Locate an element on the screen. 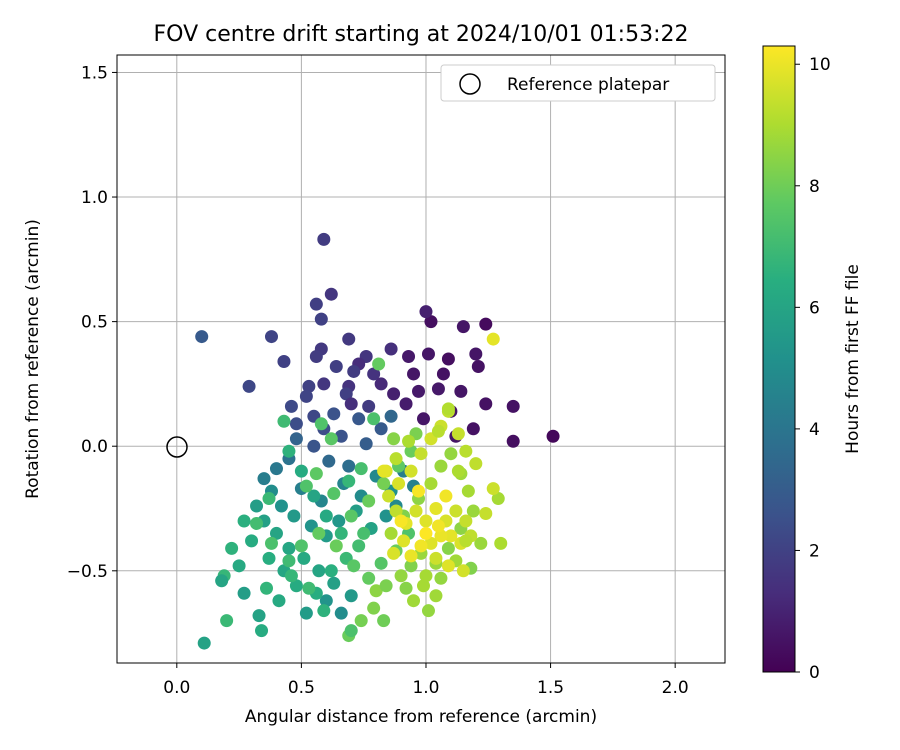 The height and width of the screenshot is (750, 900). x-tick-label: 1.0 is located at coordinates (425, 688).